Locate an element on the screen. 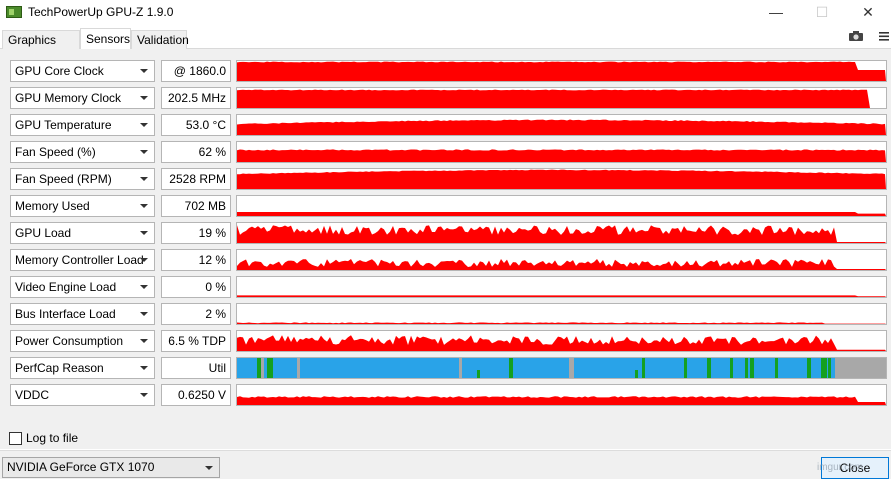 The image size is (891, 479). sensor-name-label: GPU Load is located at coordinates (43, 233).